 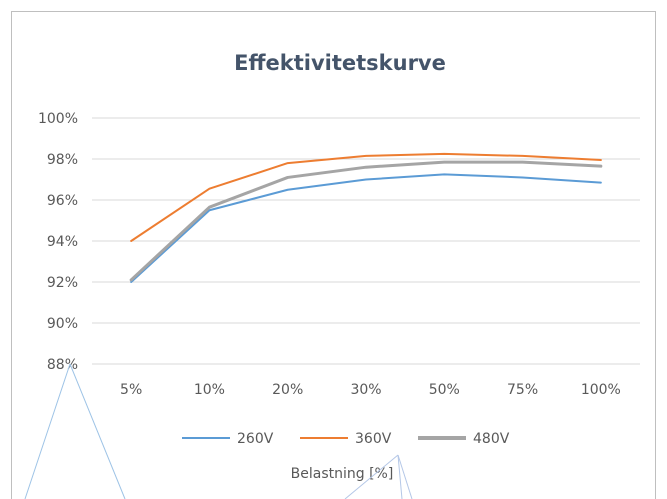 I want to click on y-tick-label: 90%, so click(x=62, y=324).